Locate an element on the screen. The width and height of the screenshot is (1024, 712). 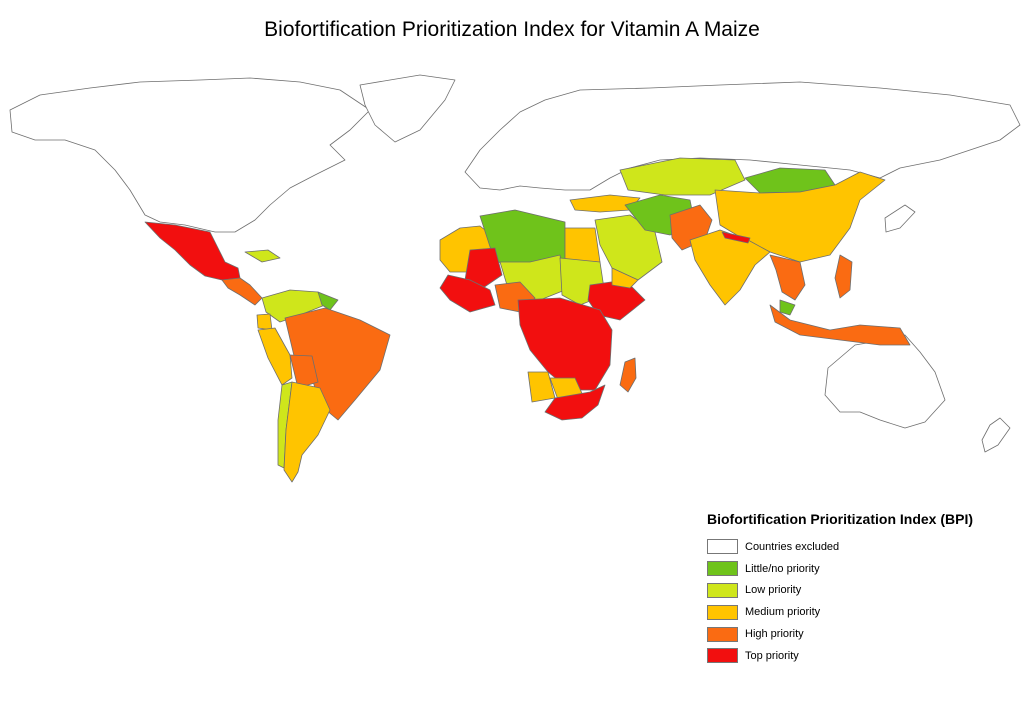
region-argentina is located at coordinates (307, 432).